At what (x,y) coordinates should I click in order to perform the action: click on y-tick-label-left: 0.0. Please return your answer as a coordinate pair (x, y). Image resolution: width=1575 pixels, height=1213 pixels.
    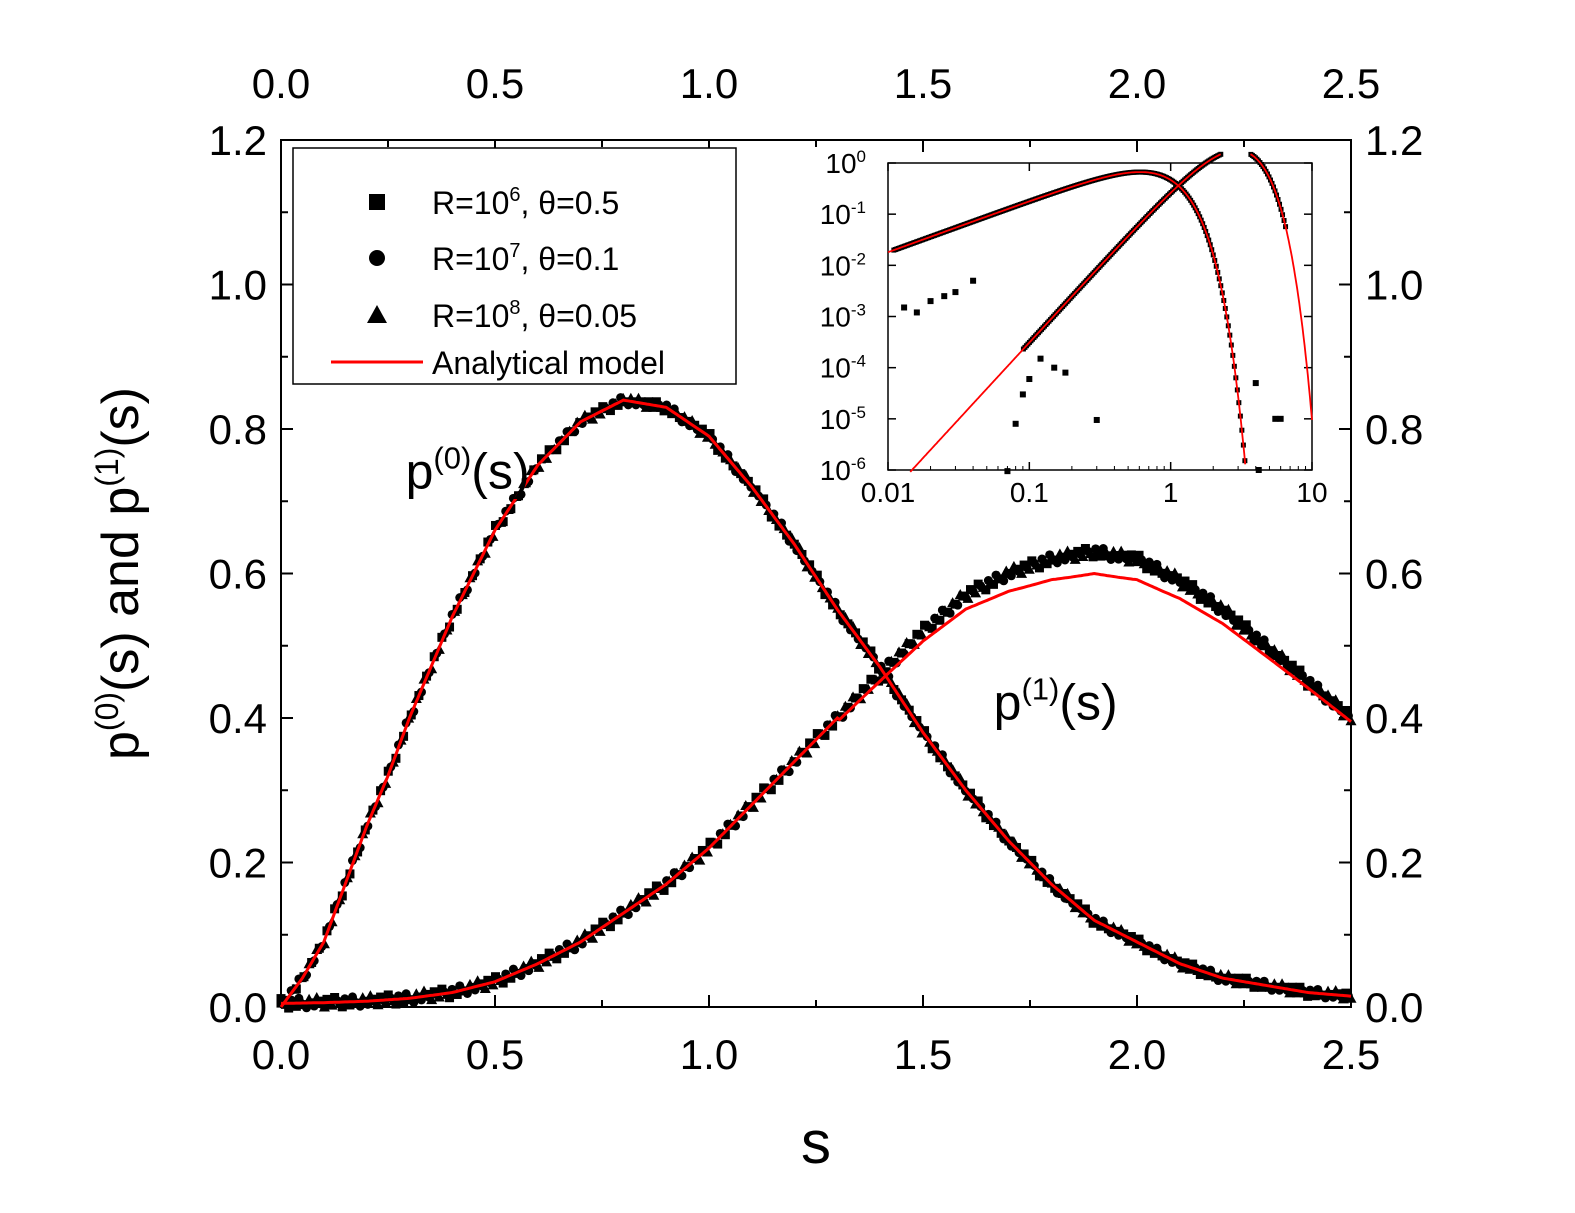
    Looking at the image, I should click on (238, 1007).